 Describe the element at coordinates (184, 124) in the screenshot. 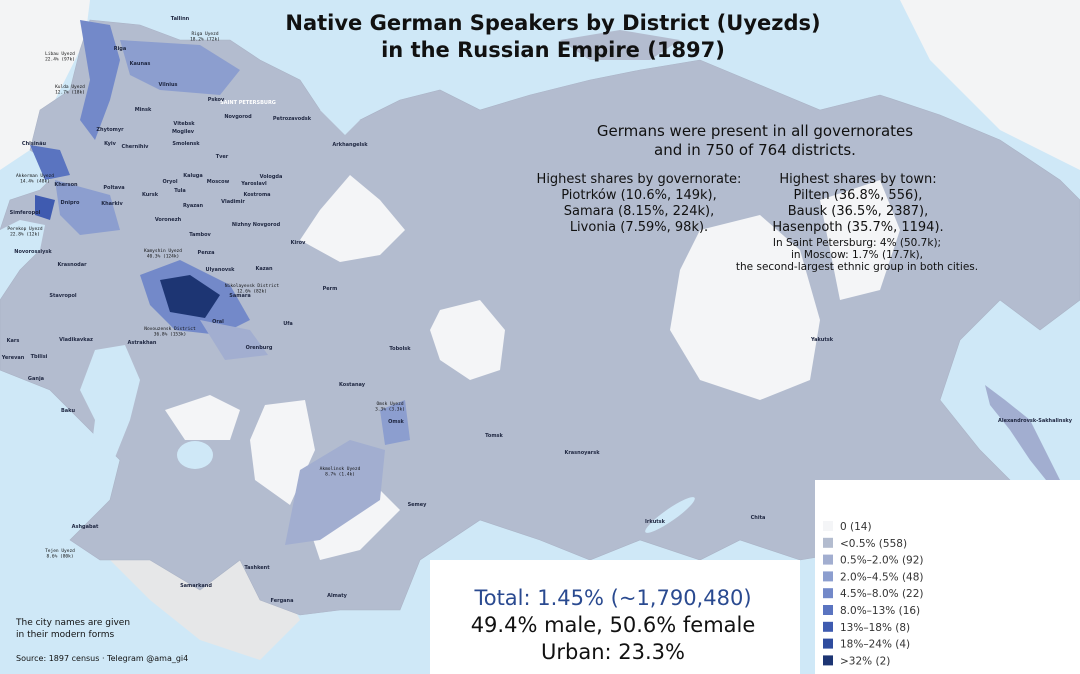

I see `city-label: Vitebsk` at that location.